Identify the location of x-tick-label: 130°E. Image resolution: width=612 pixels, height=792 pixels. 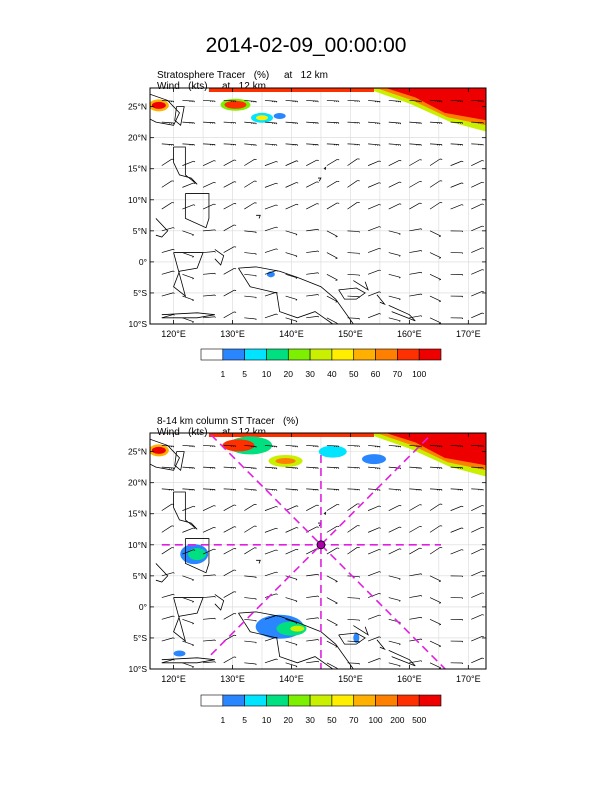
(232, 679).